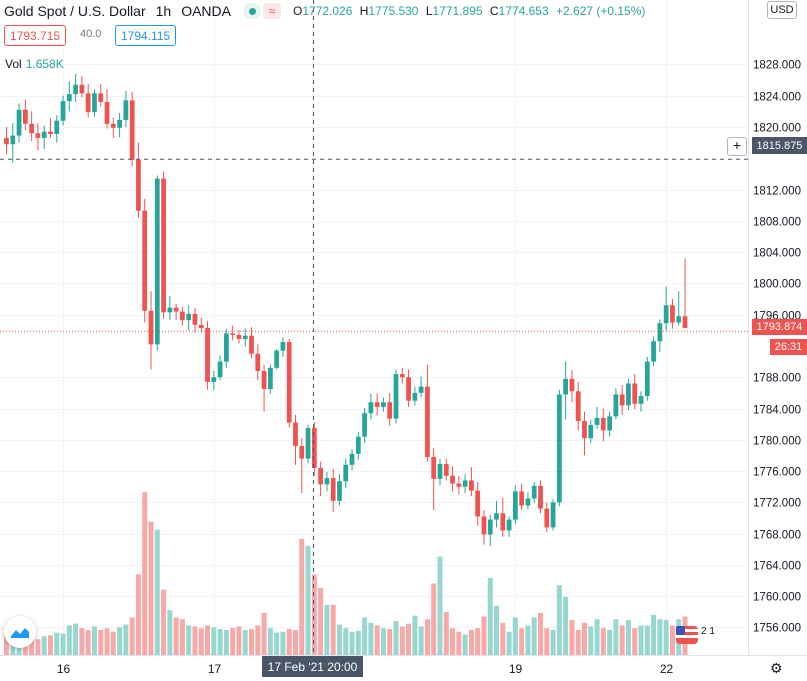 This screenshot has width=807, height=681. Describe the element at coordinates (272, 11) in the screenshot. I see `delayed-data-icon: ≈` at that location.